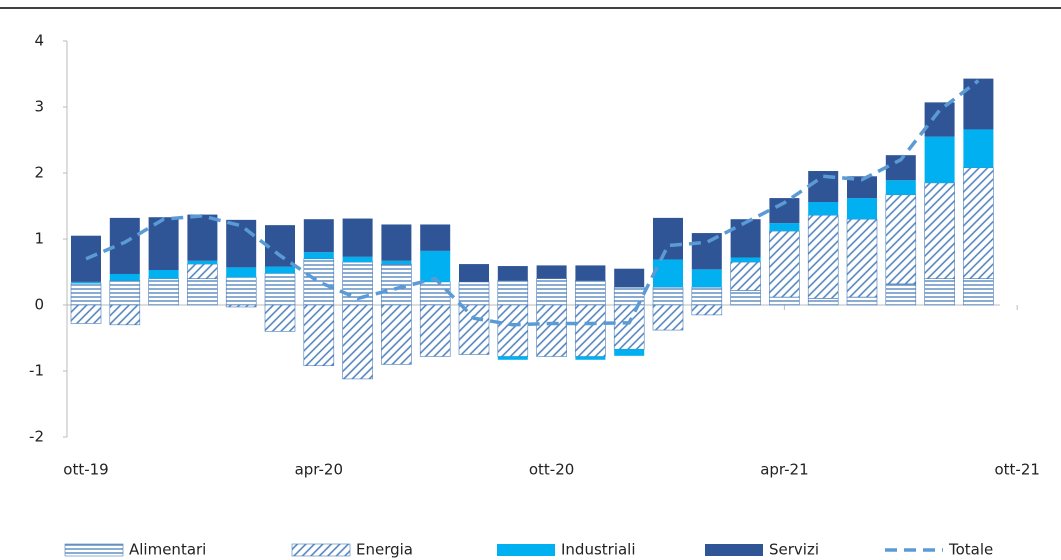  What do you see at coordinates (551, 470) in the screenshot?
I see `x-tick-label: ott-20` at bounding box center [551, 470].